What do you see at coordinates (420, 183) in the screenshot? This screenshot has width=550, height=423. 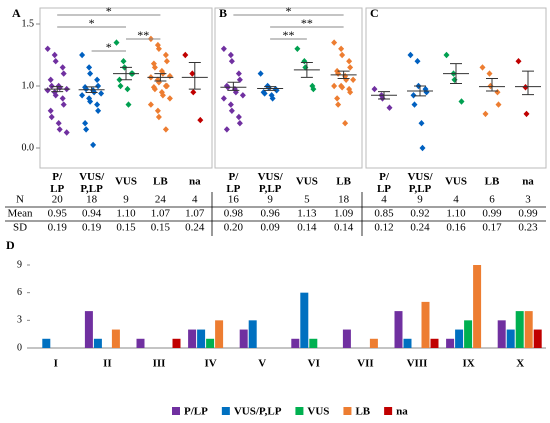 I see `x-tick-label: VUS/P,LP` at bounding box center [420, 183].